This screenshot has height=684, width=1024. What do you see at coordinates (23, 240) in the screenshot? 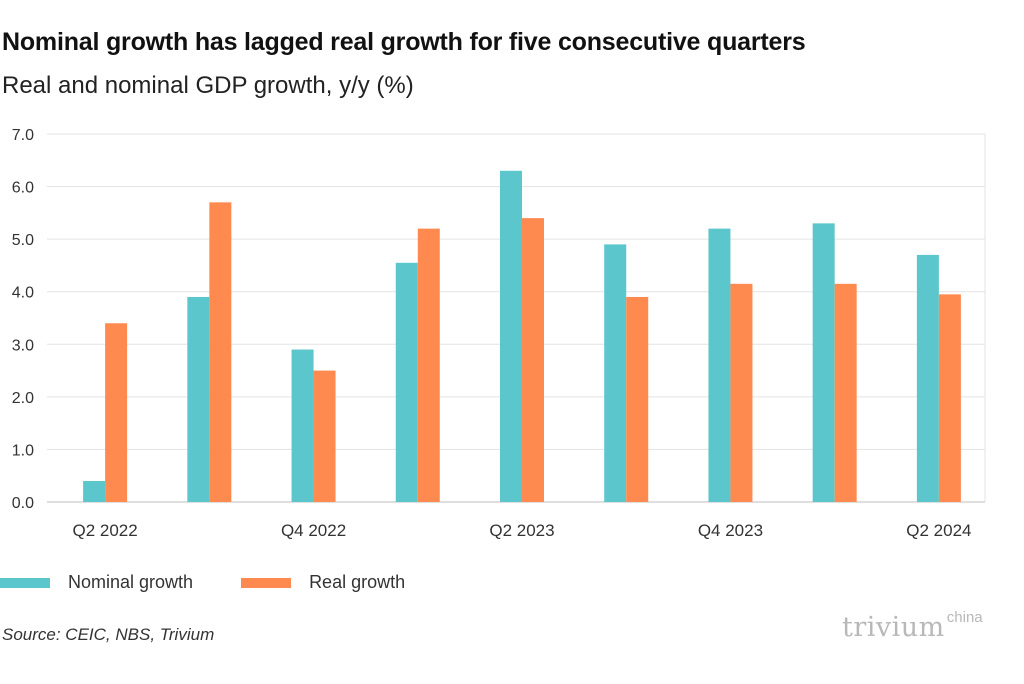
I see `y-tick-label: 5.0` at bounding box center [23, 240].